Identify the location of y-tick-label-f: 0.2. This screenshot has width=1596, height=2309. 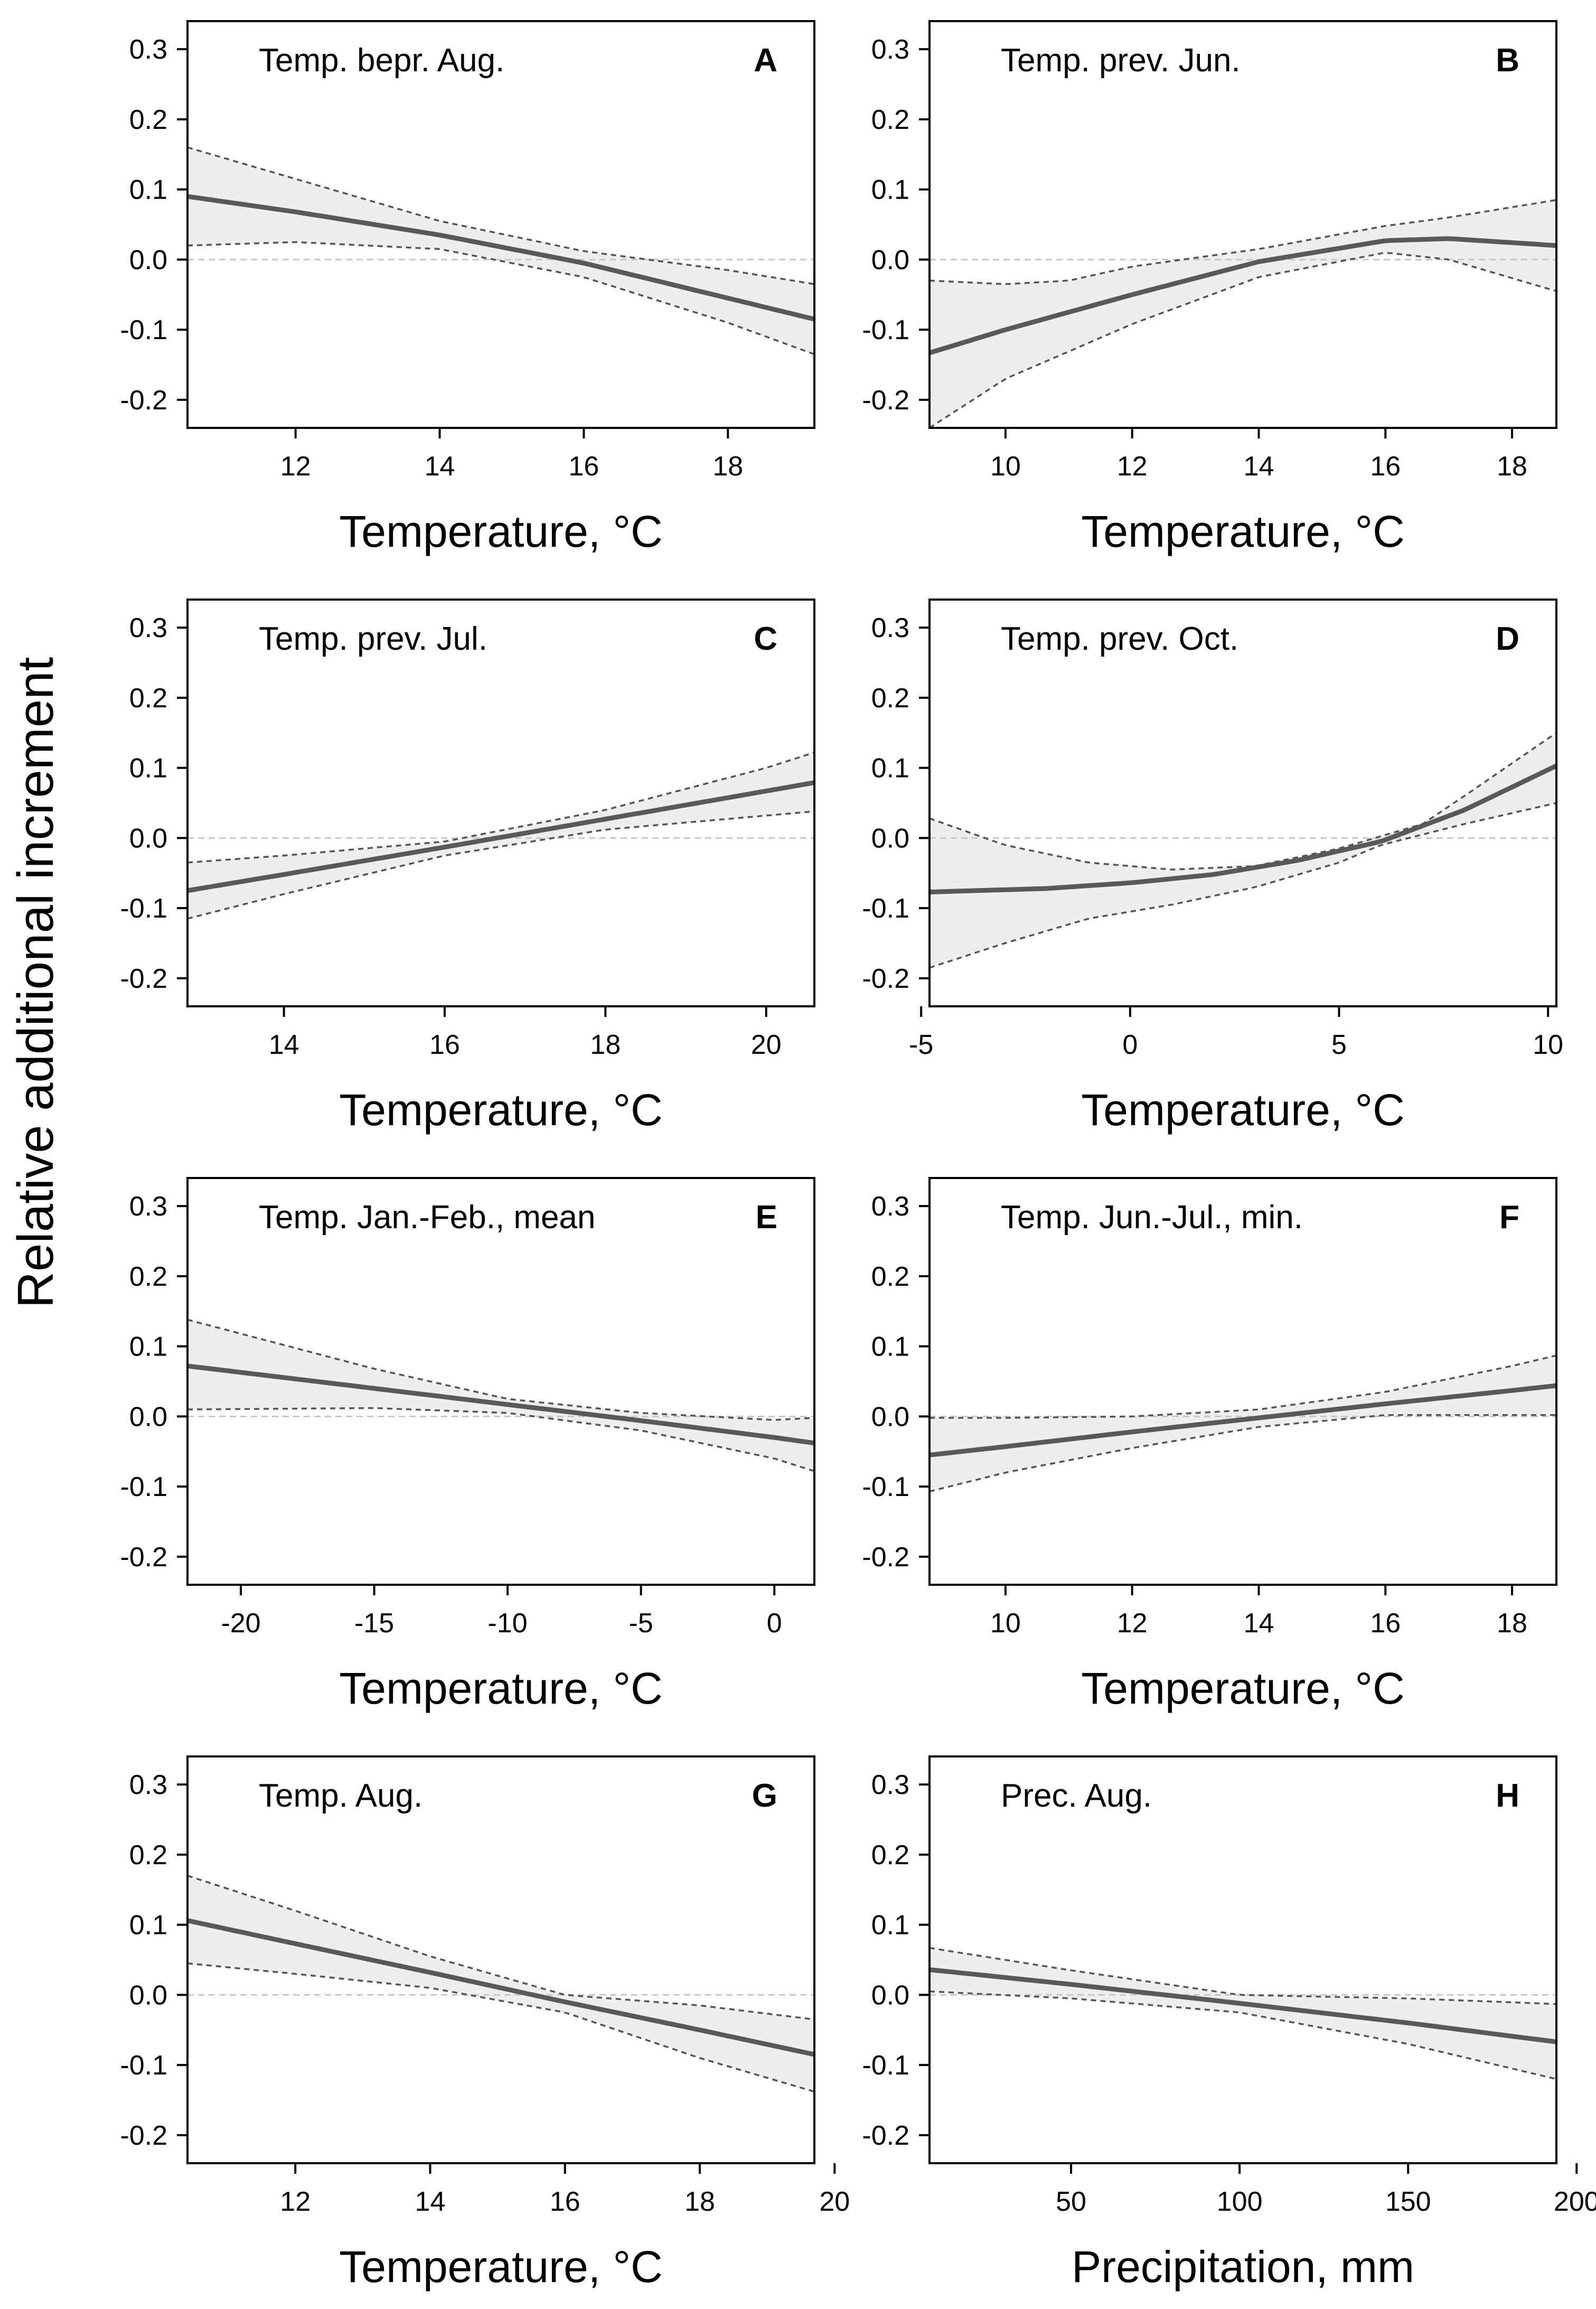
(890, 1276).